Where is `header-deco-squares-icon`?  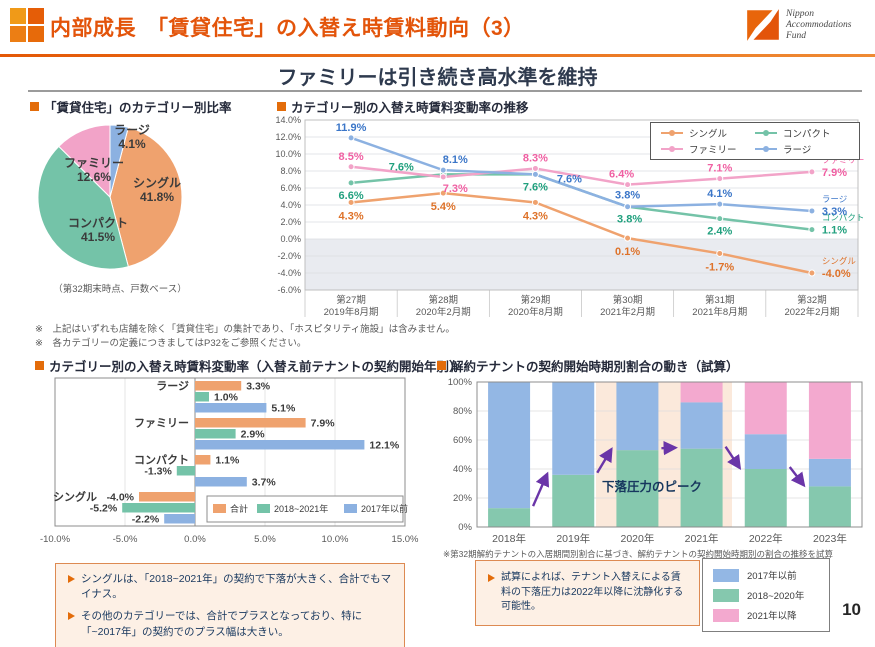
header-deco-squares-icon is located at coordinates (27, 25).